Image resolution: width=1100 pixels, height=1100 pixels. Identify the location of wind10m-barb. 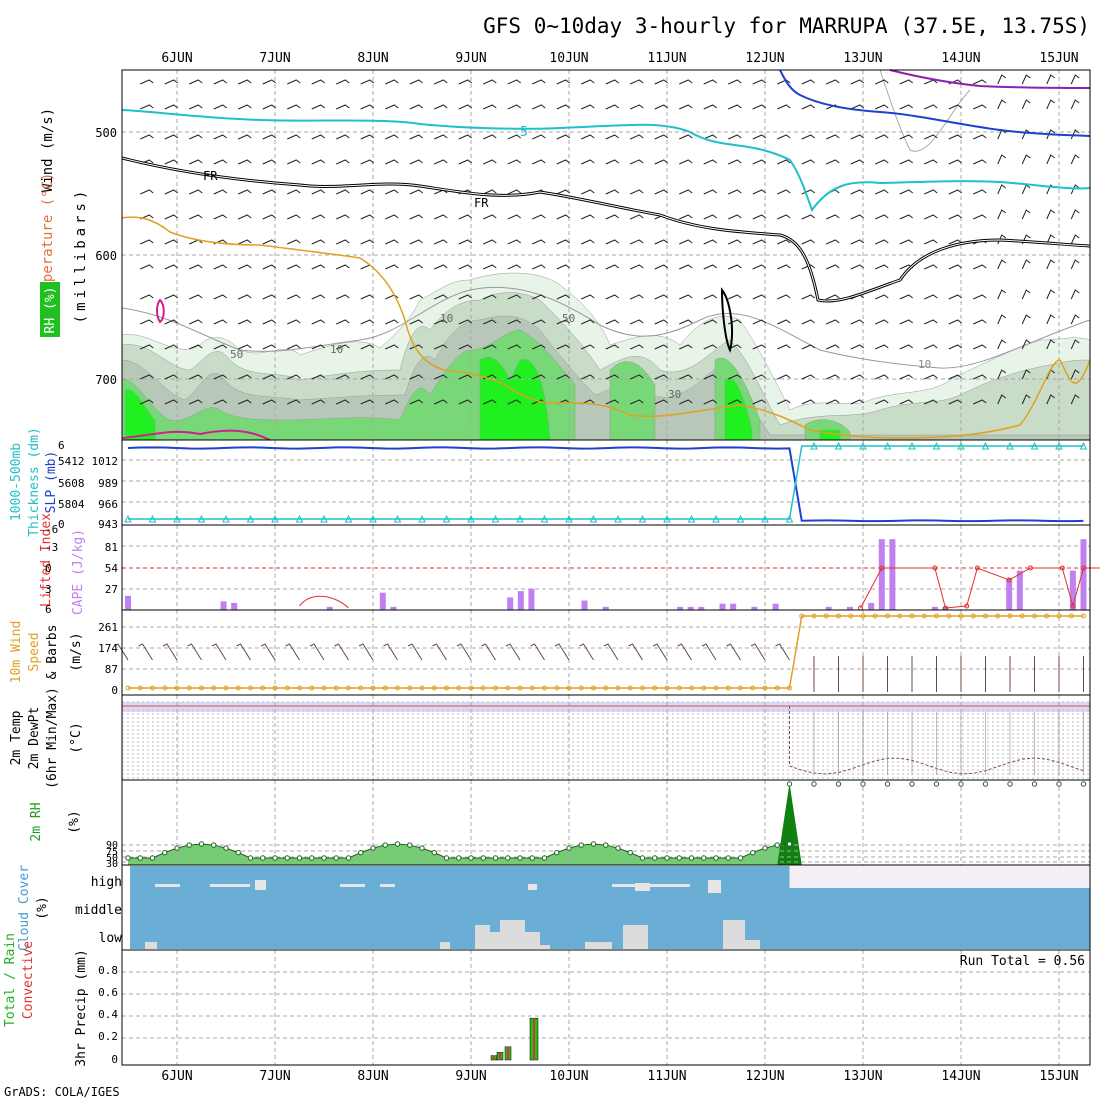
(758, 652).